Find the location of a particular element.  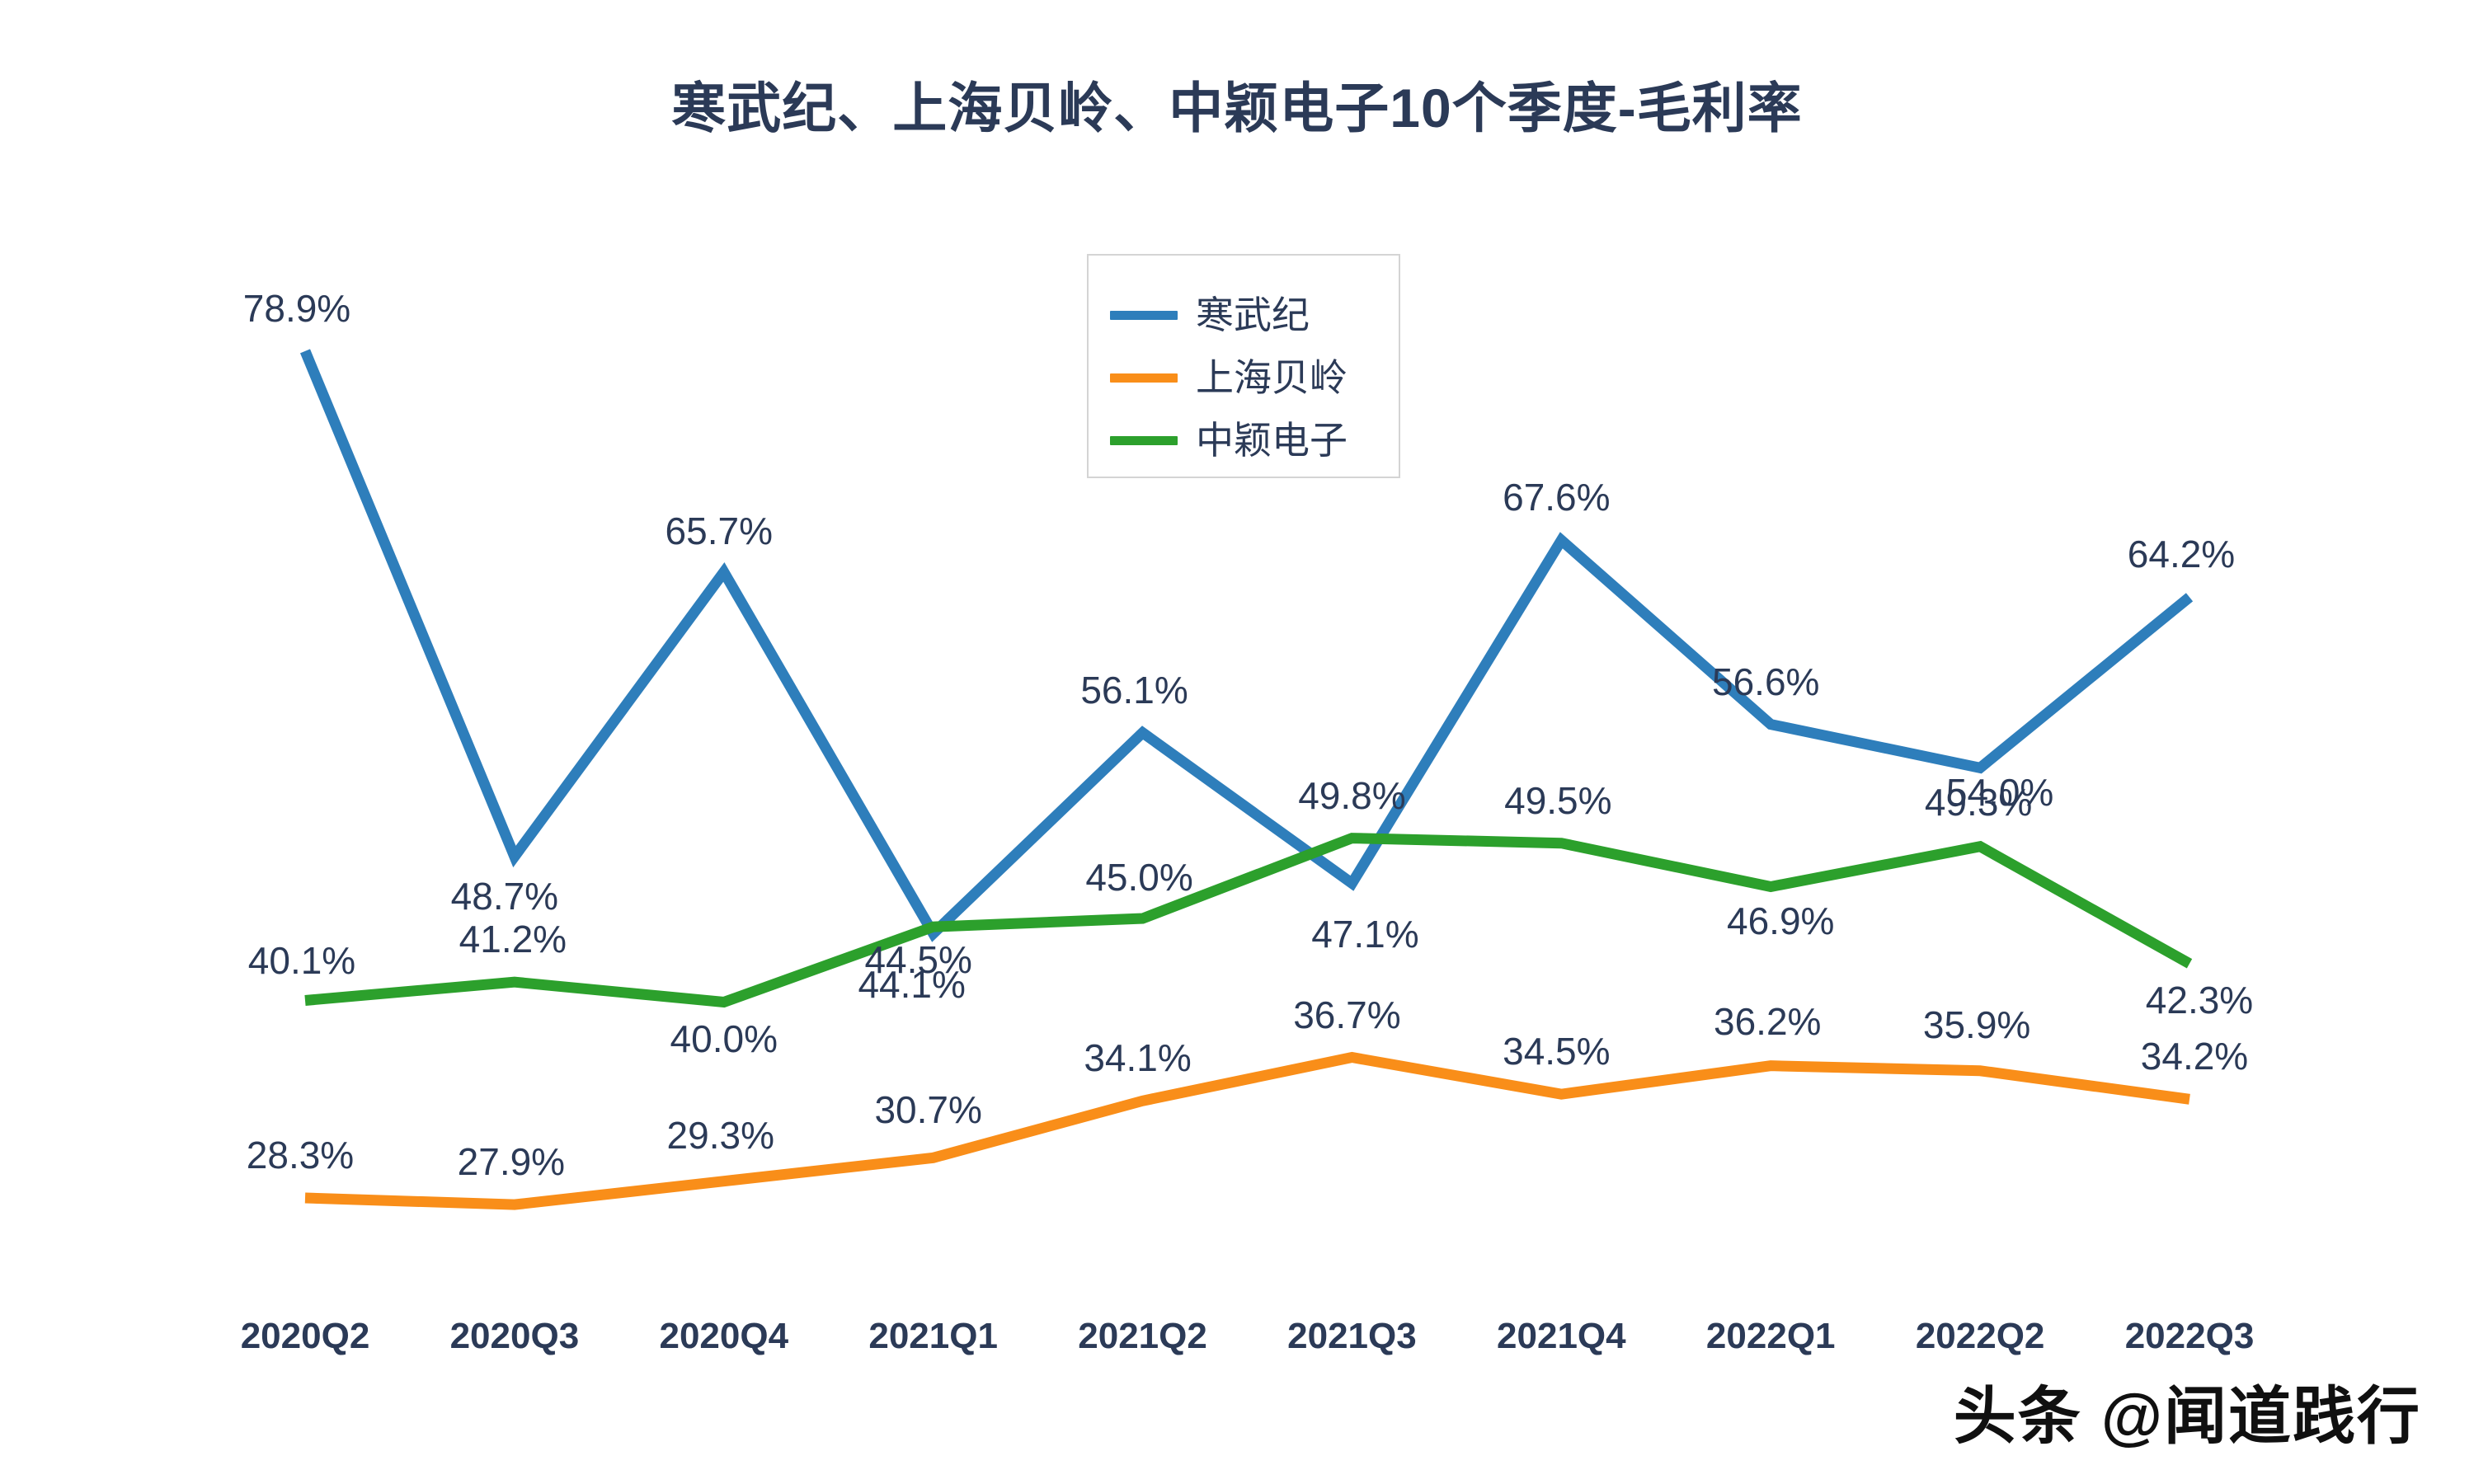

x-axis-tick-8: 2022Q2 is located at coordinates (1980, 1336).